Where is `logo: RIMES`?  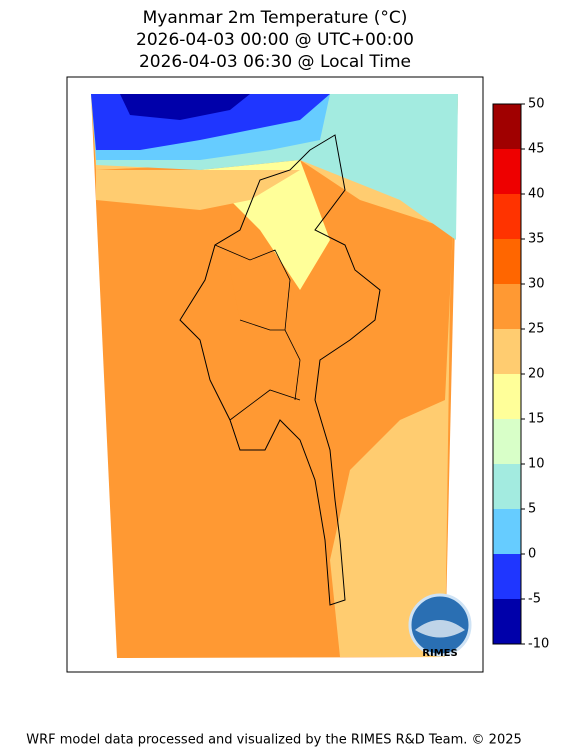 logo: RIMES is located at coordinates (440, 626).